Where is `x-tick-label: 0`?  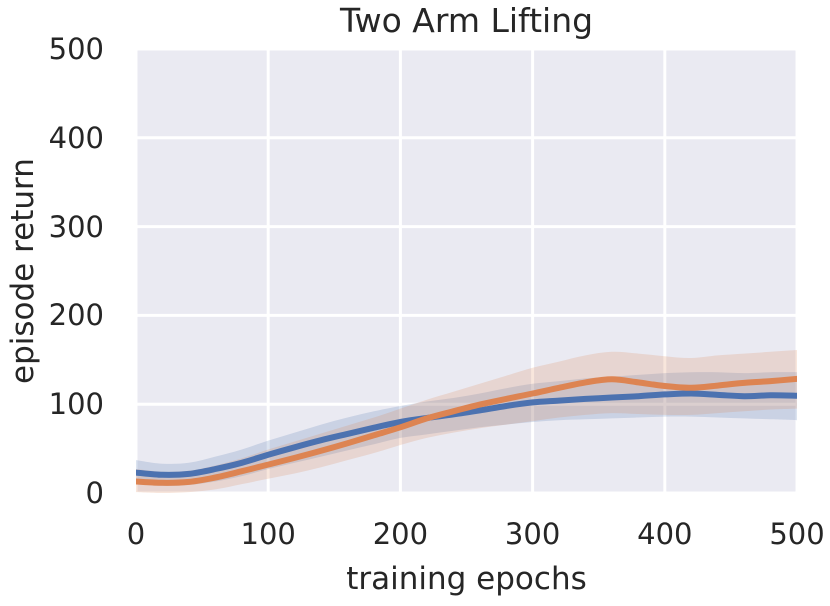 x-tick-label: 0 is located at coordinates (136, 534).